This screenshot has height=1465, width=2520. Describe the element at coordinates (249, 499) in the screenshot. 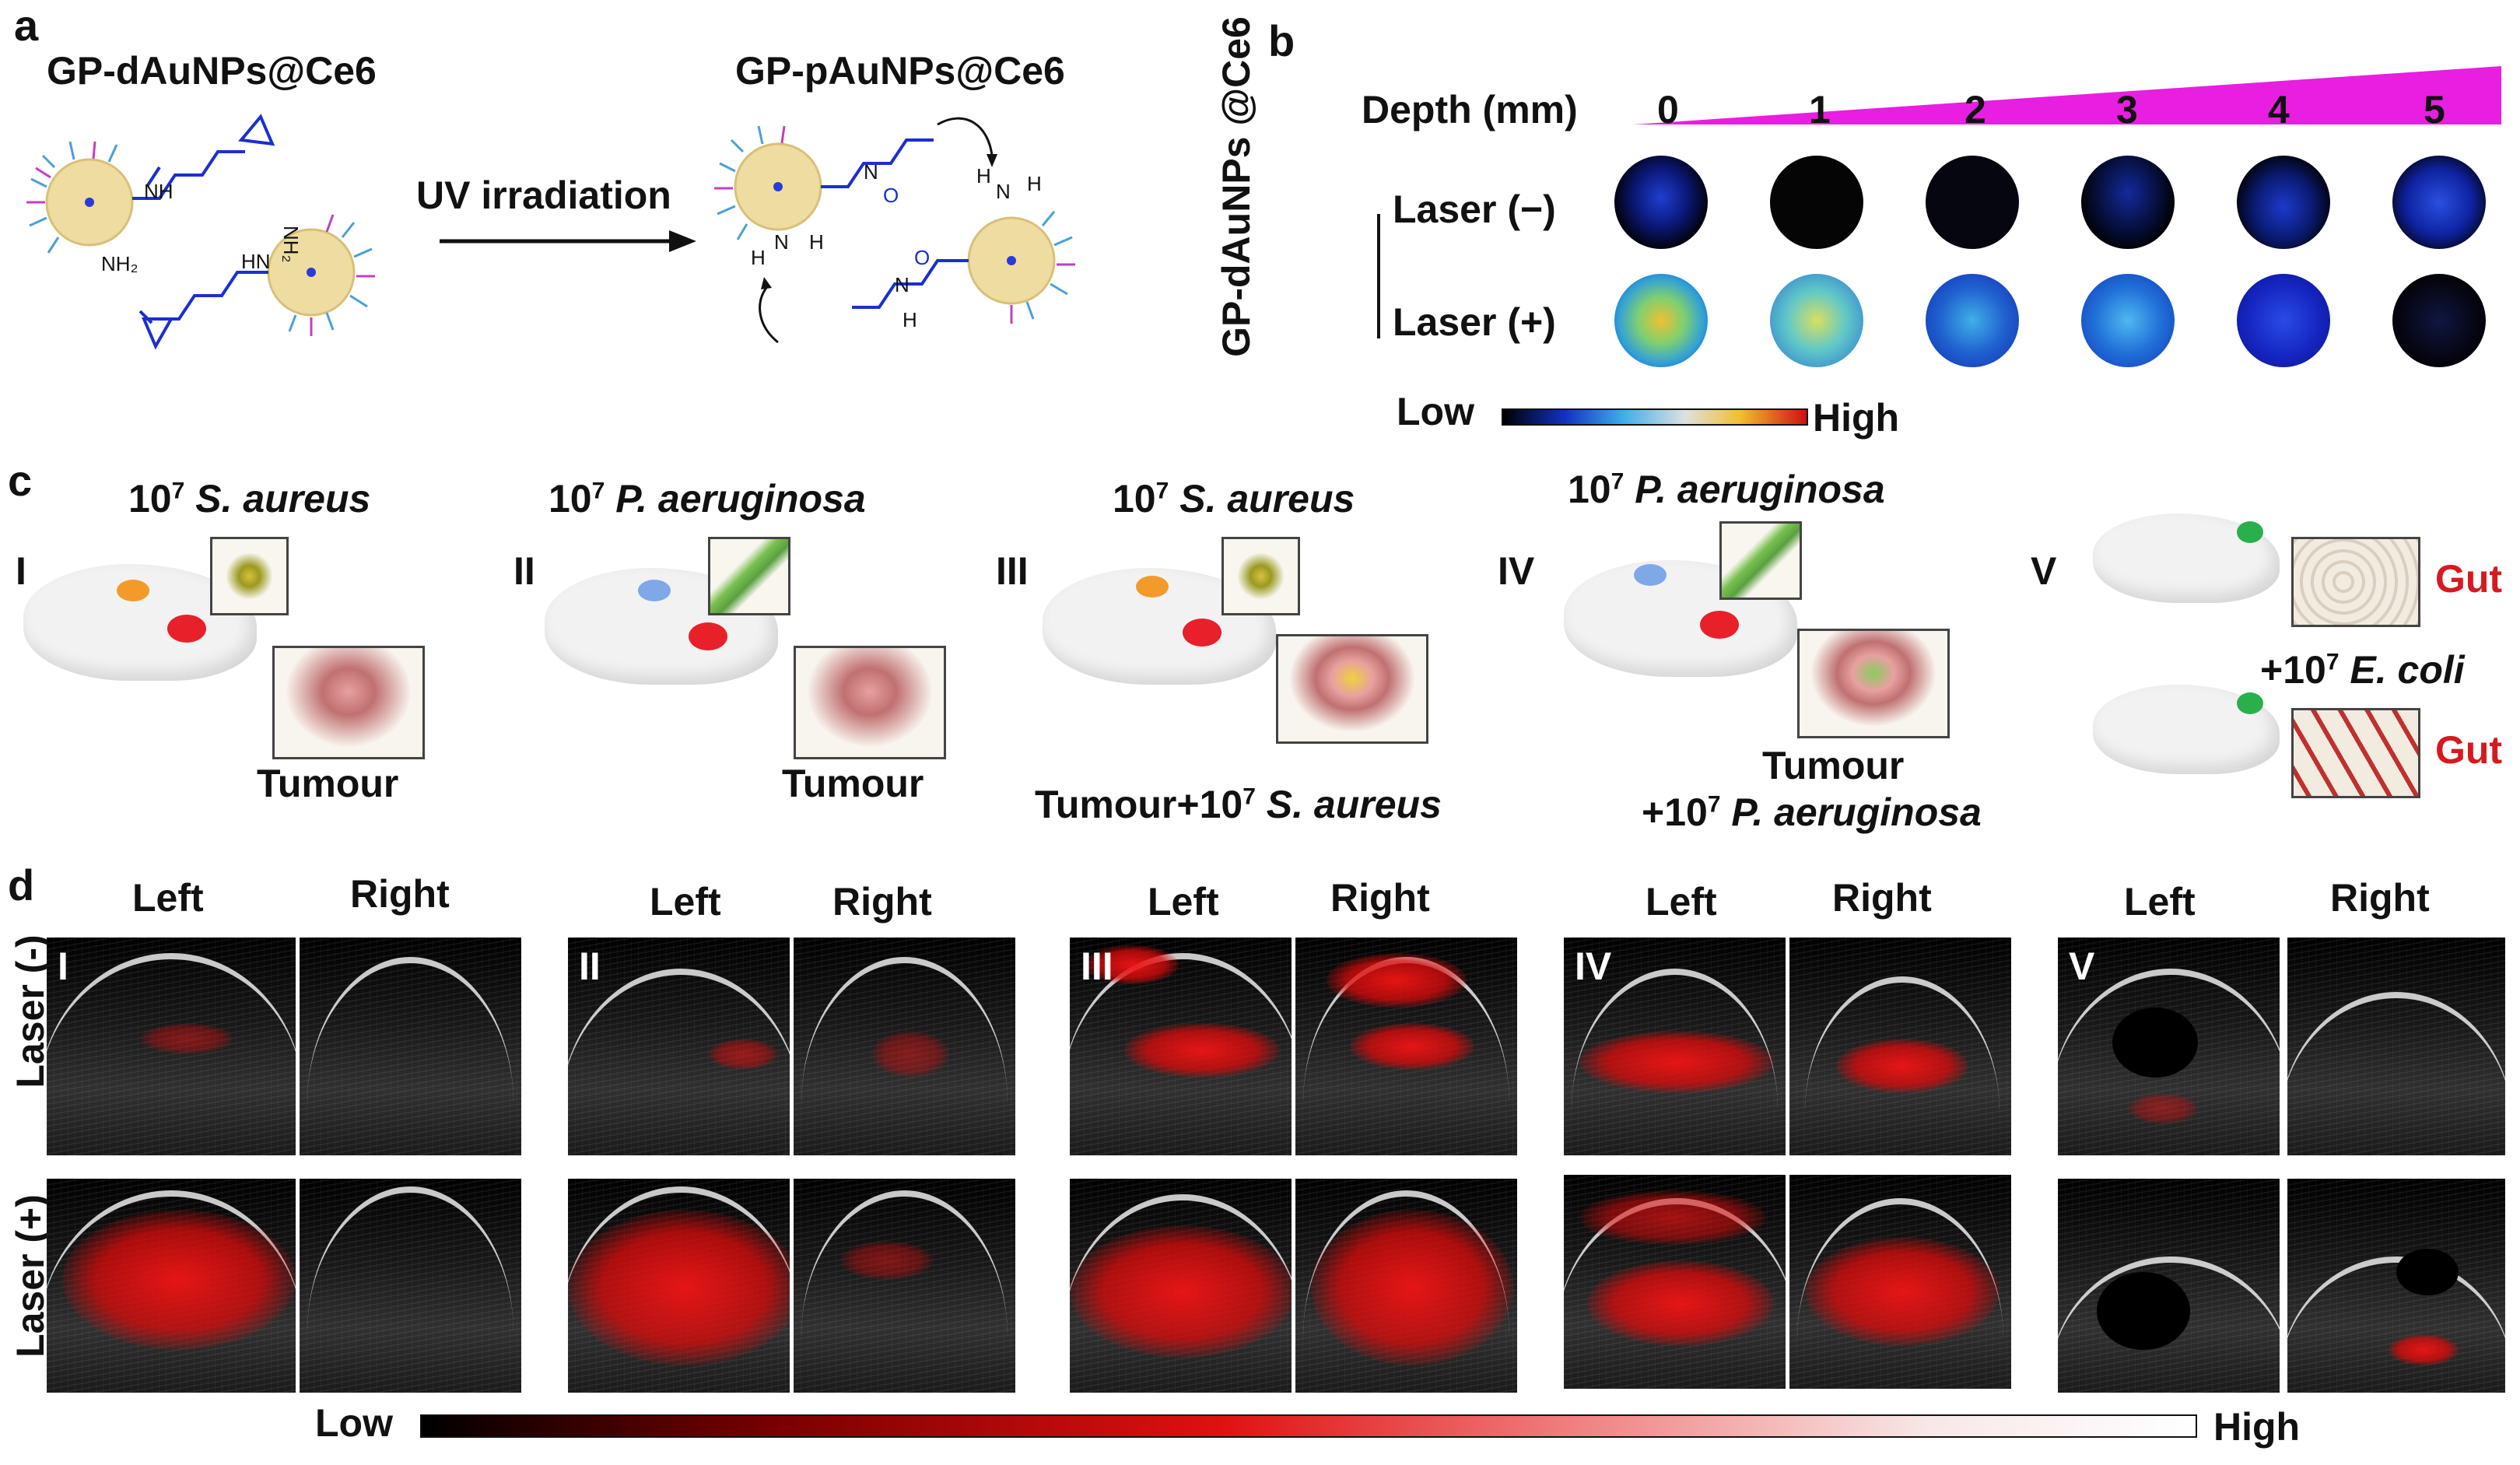

I see `group-i-top-label: 107 S. aureus` at that location.